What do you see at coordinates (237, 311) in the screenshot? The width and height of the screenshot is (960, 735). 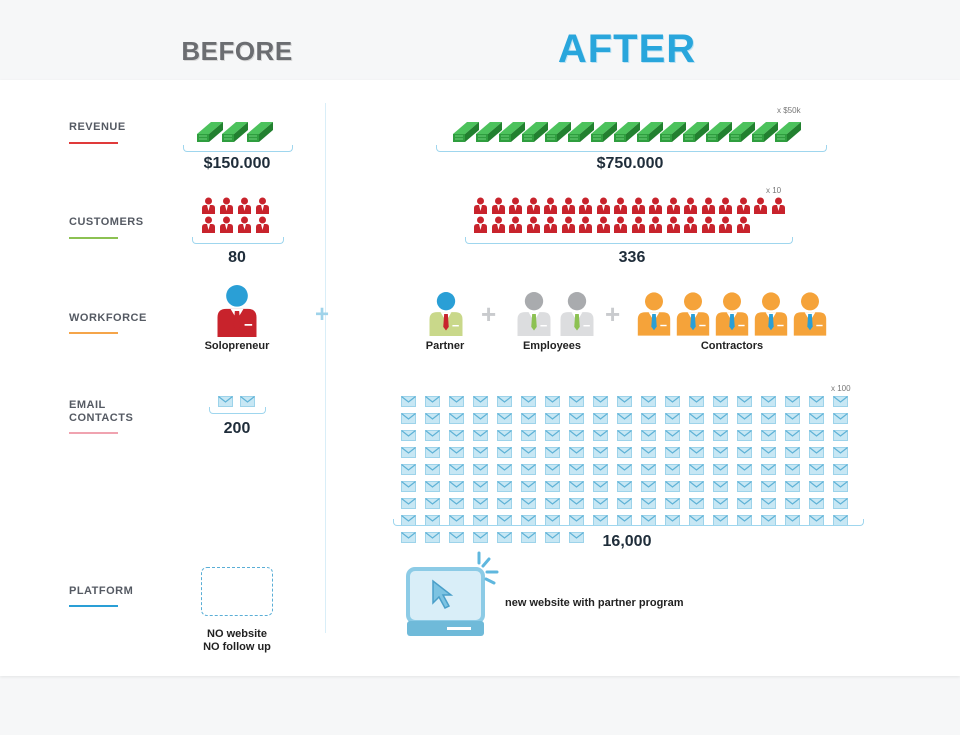 I see `person-icon` at bounding box center [237, 311].